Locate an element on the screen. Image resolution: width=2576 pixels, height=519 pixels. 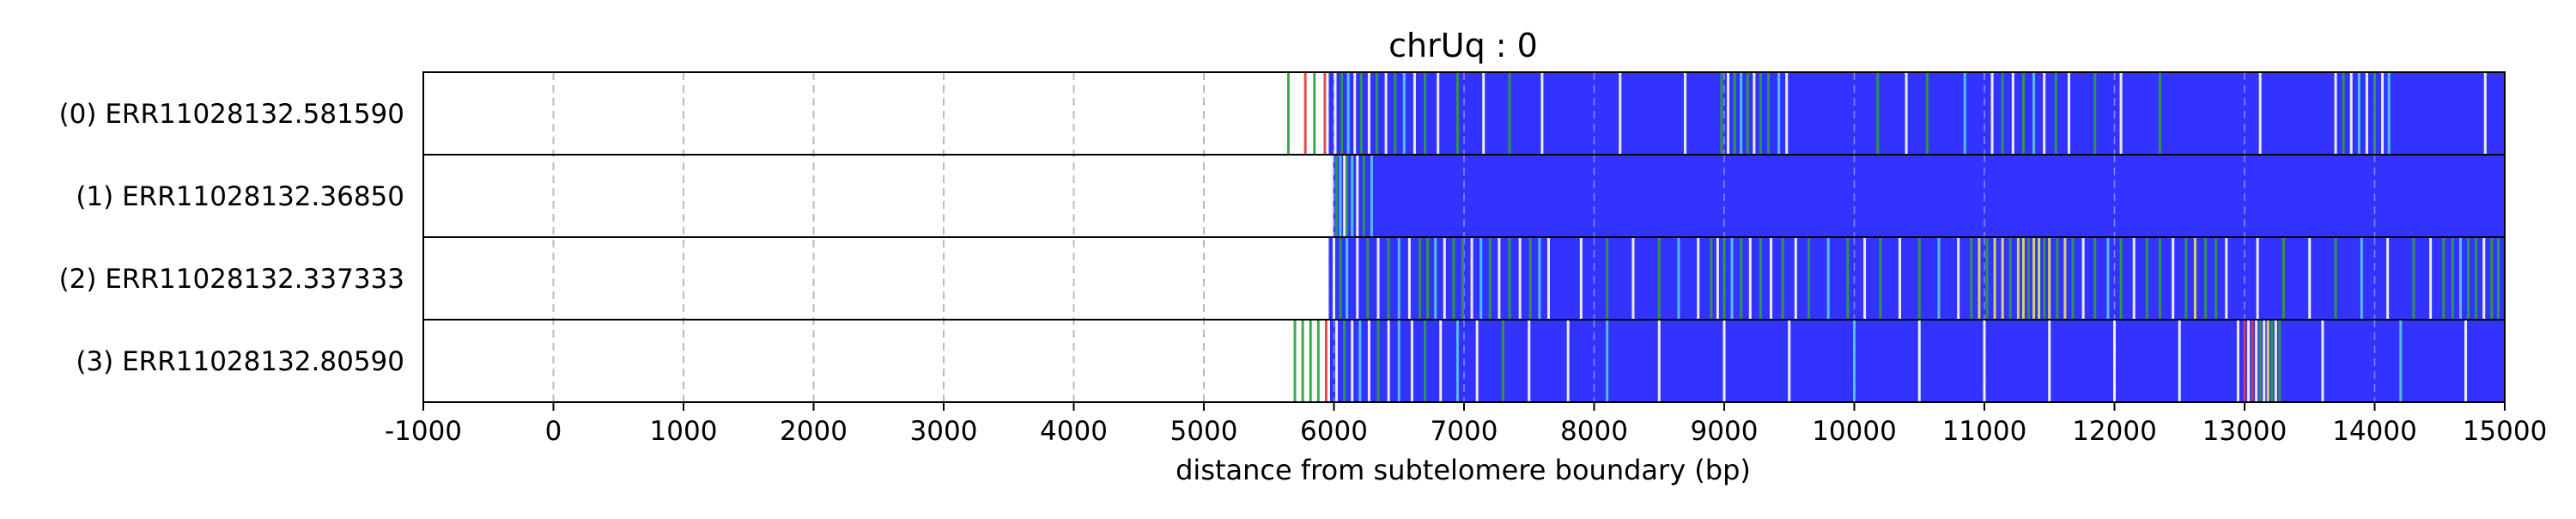
x-tick-label: 8000 is located at coordinates (1594, 431).